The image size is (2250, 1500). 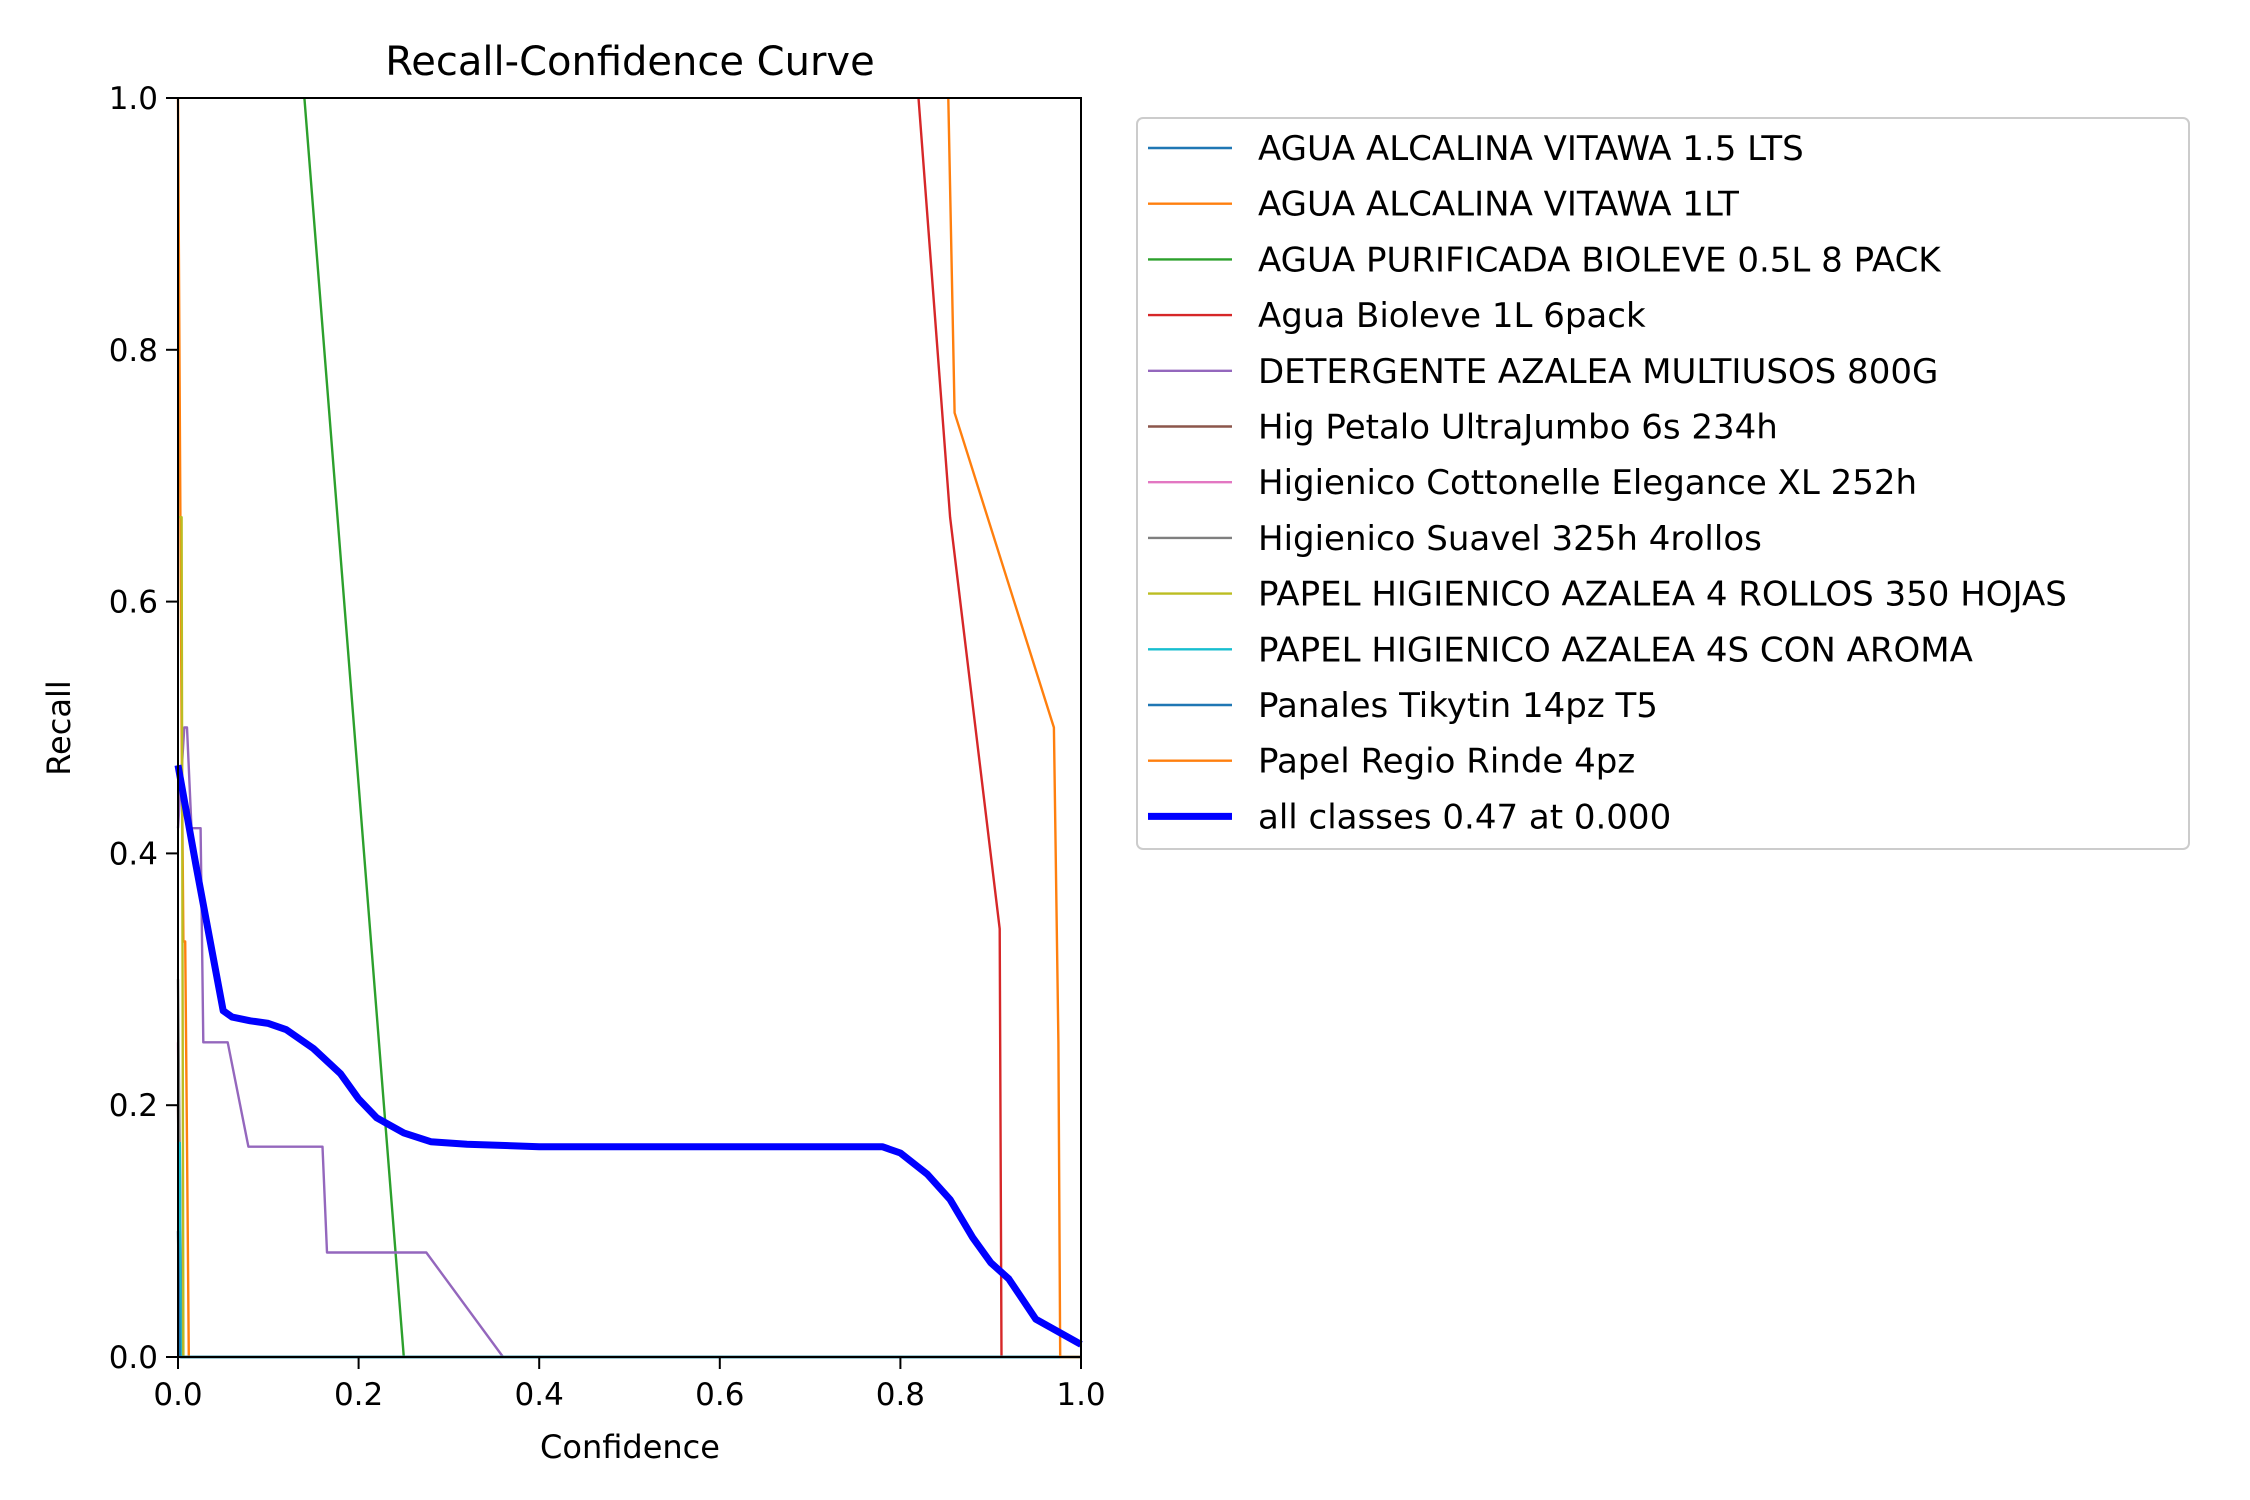 What do you see at coordinates (539, 1395) in the screenshot?
I see `x-tick-label: 0.4` at bounding box center [539, 1395].